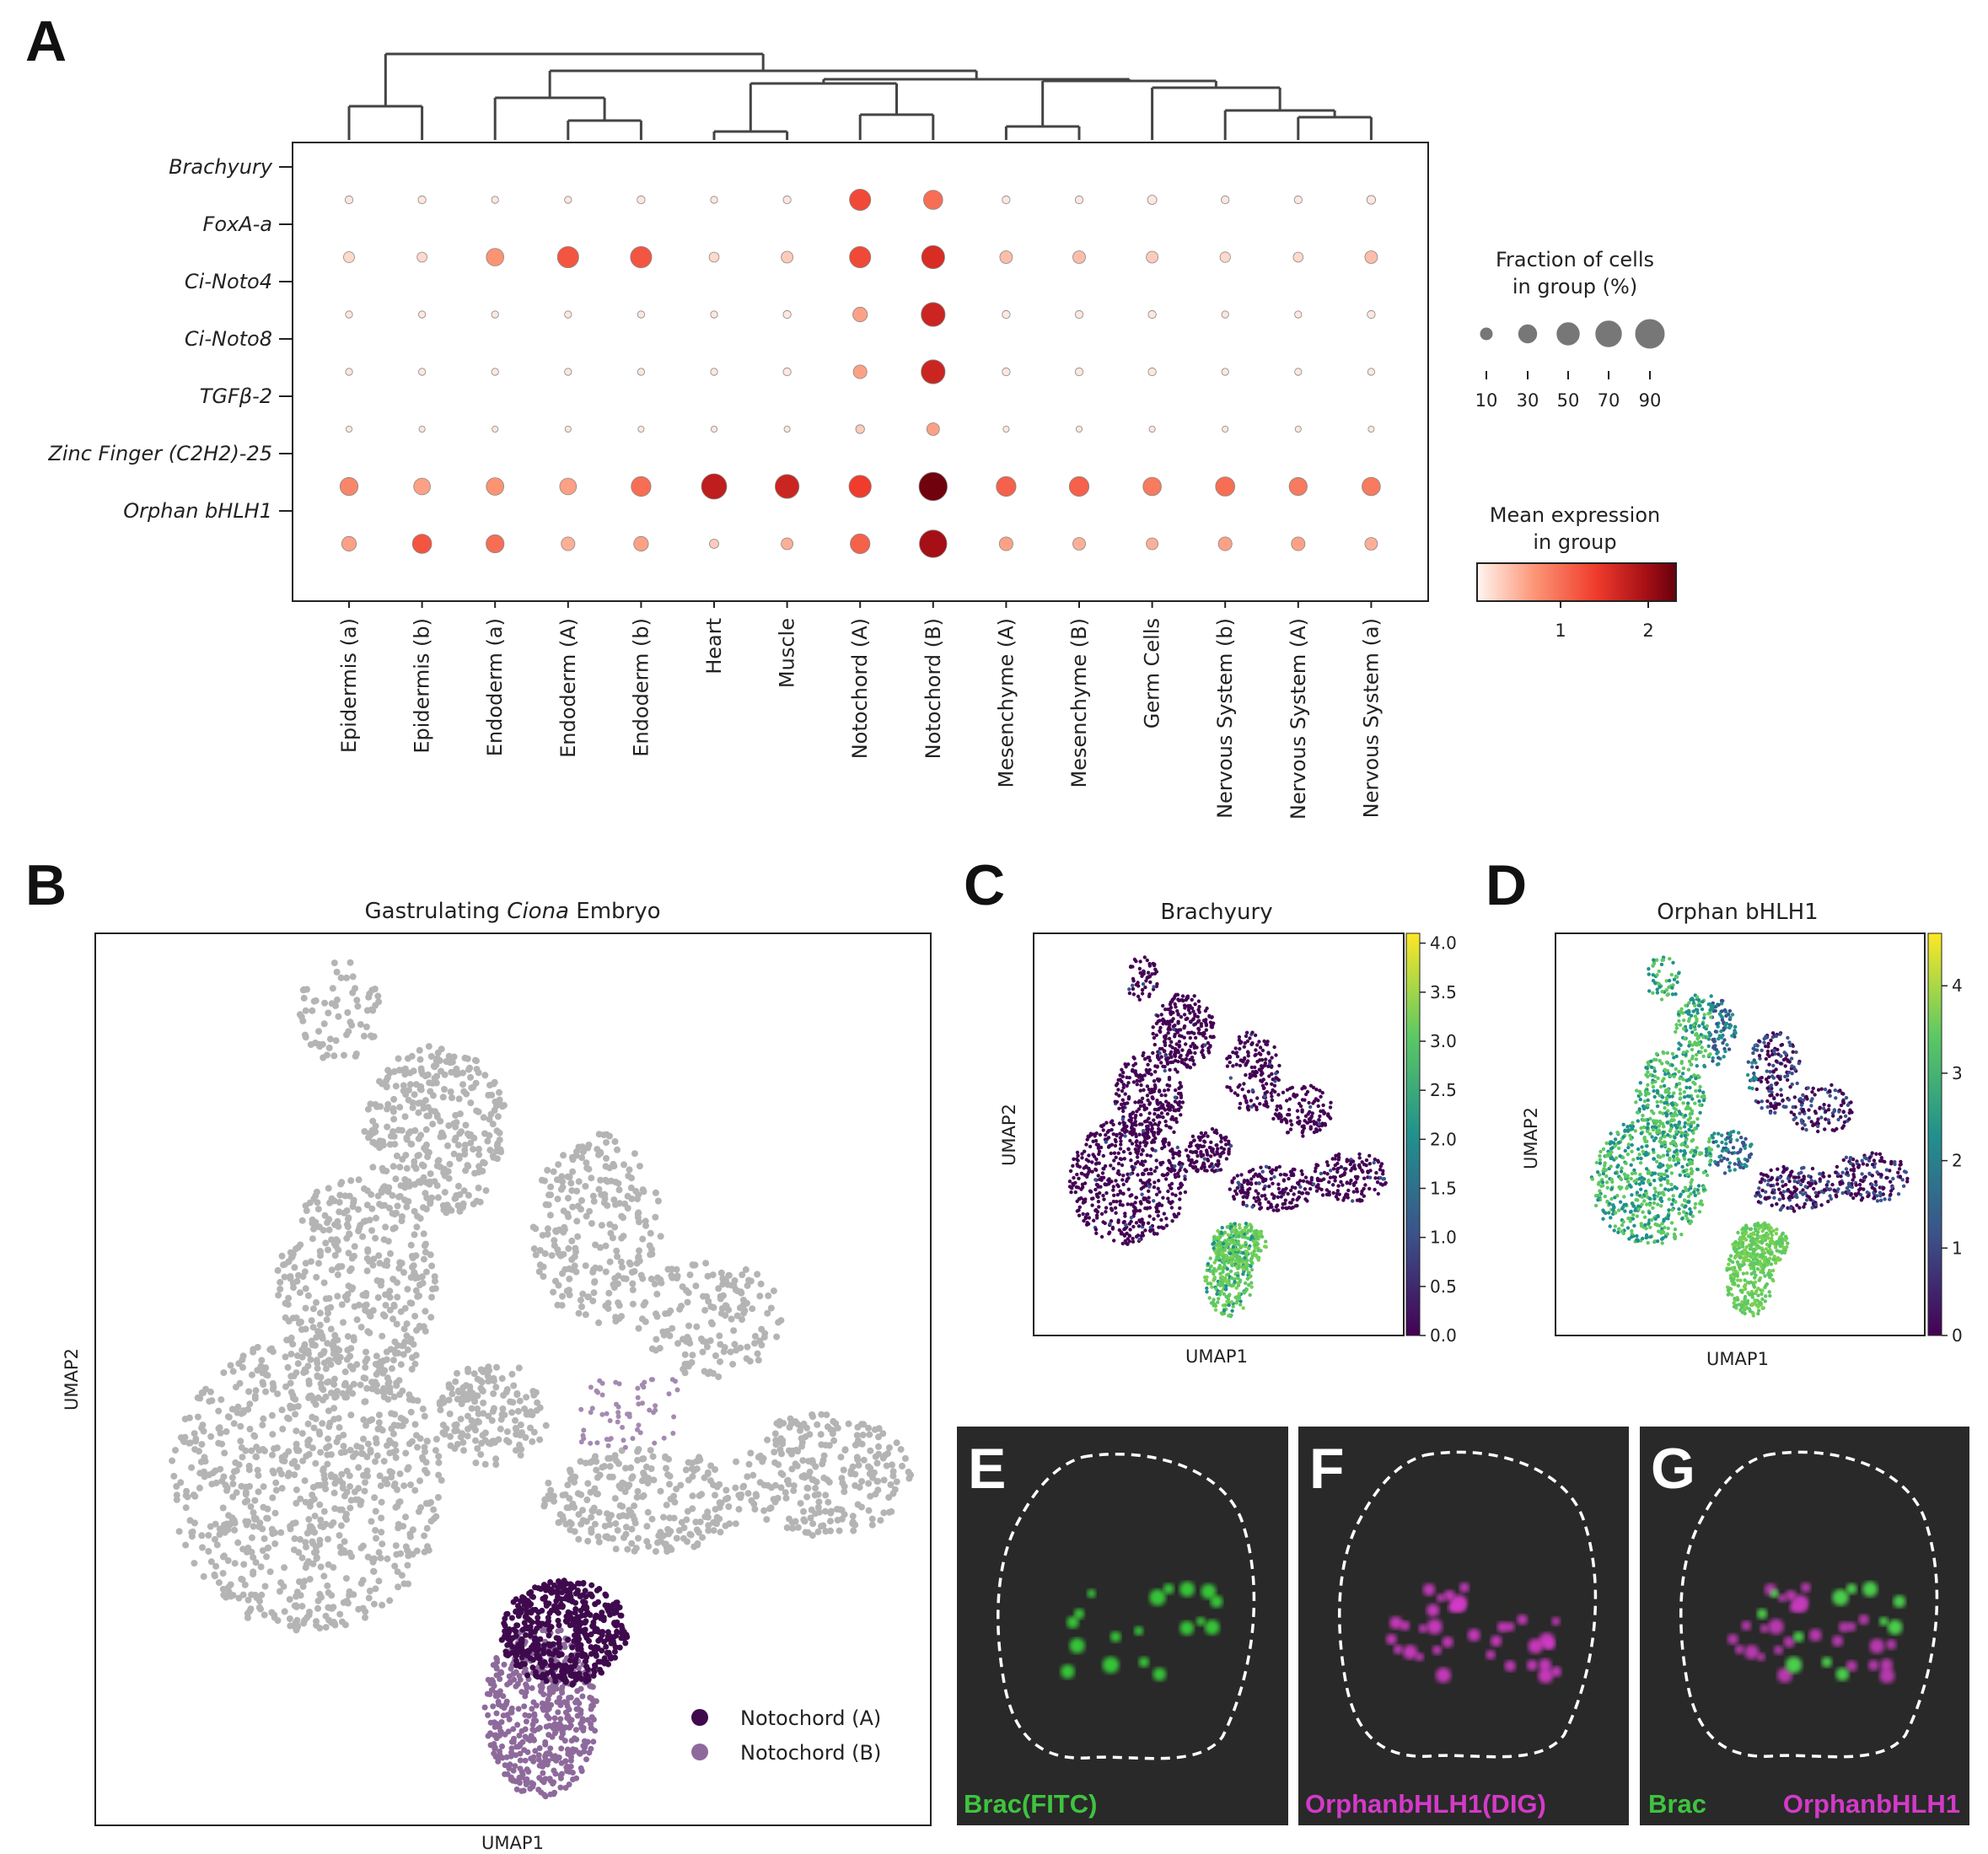 The height and width of the screenshot is (1854, 1988). I want to click on size-legend-title-1: Fraction of cells, so click(1575, 260).